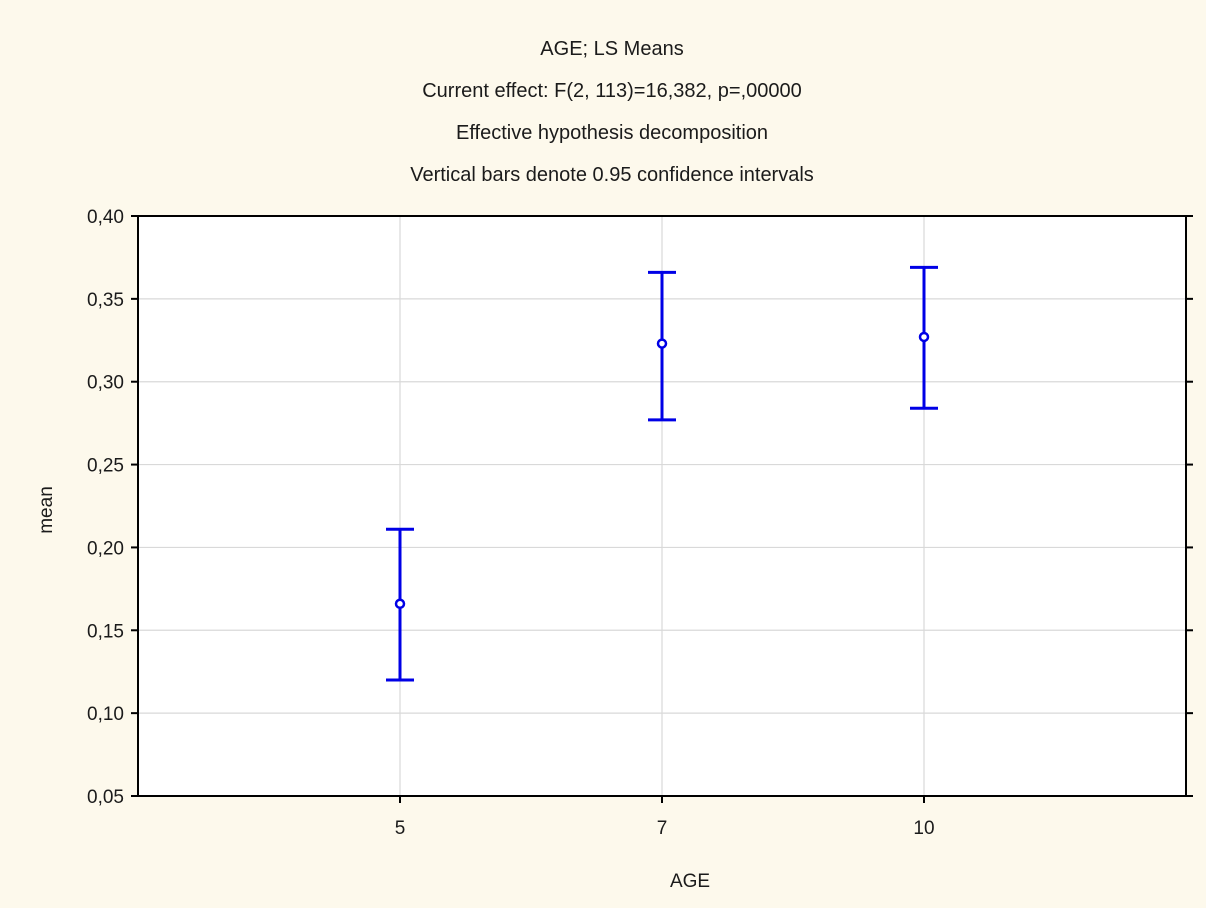 The width and height of the screenshot is (1206, 908). What do you see at coordinates (611, 49) in the screenshot?
I see `chart-title: AGE; LS Means` at bounding box center [611, 49].